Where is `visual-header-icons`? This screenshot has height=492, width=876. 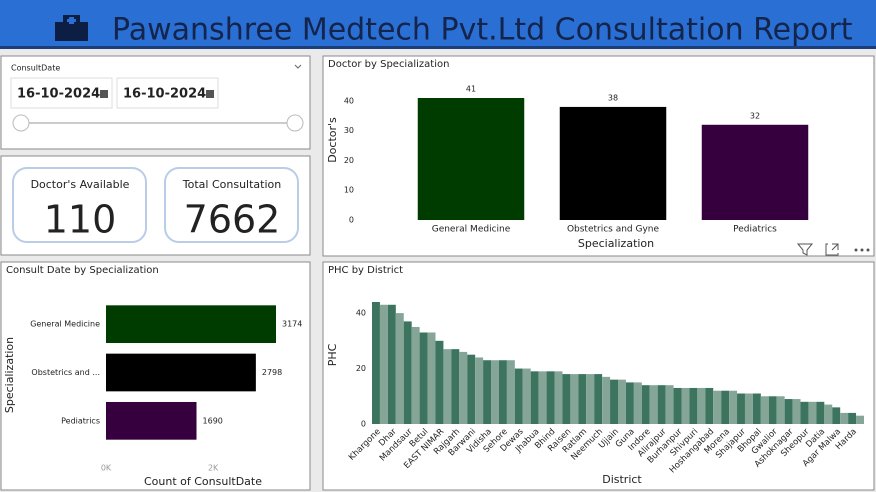
visual-header-icons is located at coordinates (833, 249).